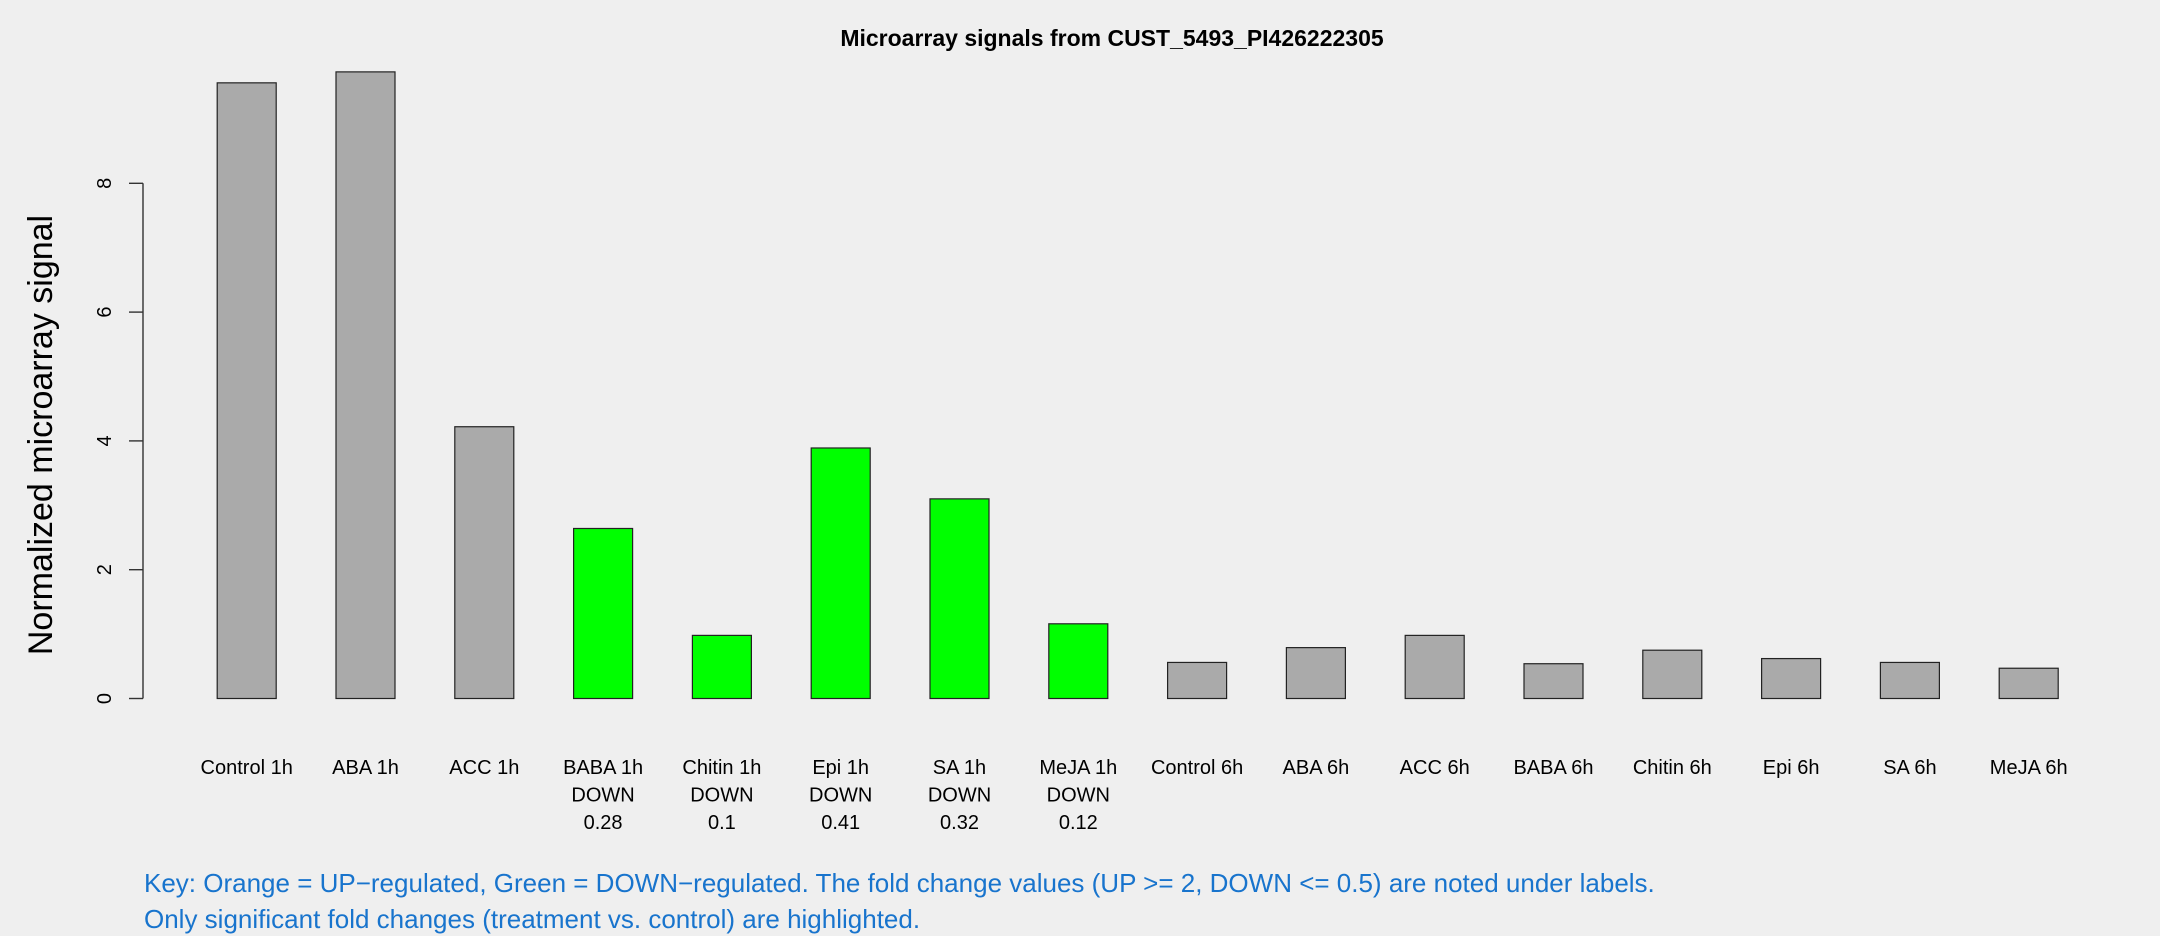  What do you see at coordinates (840, 768) in the screenshot?
I see `x-tick-label: Epi 1h` at bounding box center [840, 768].